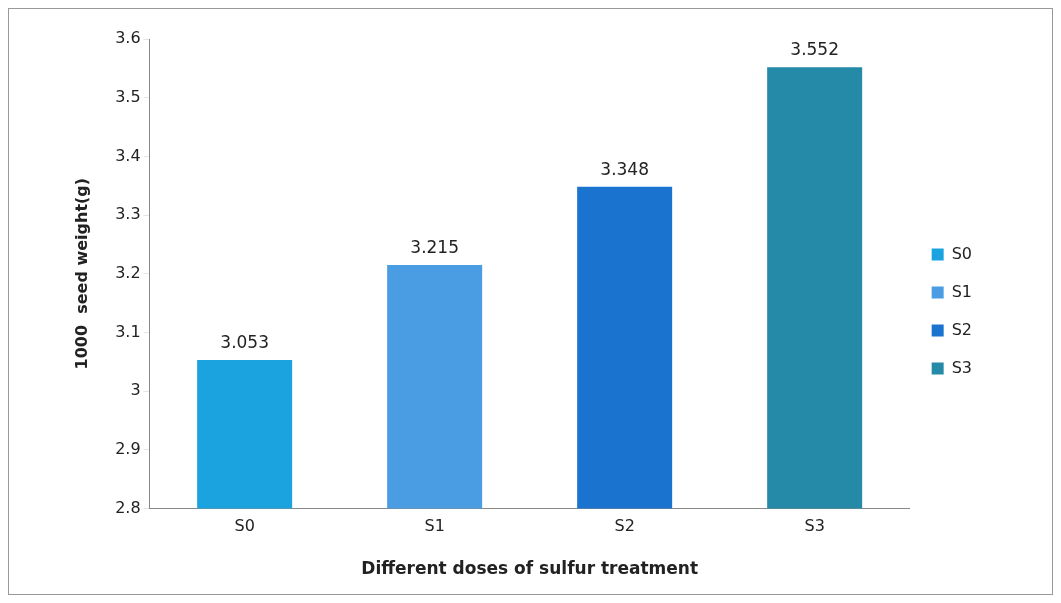  I want to click on data-label: 3.053, so click(244, 341).